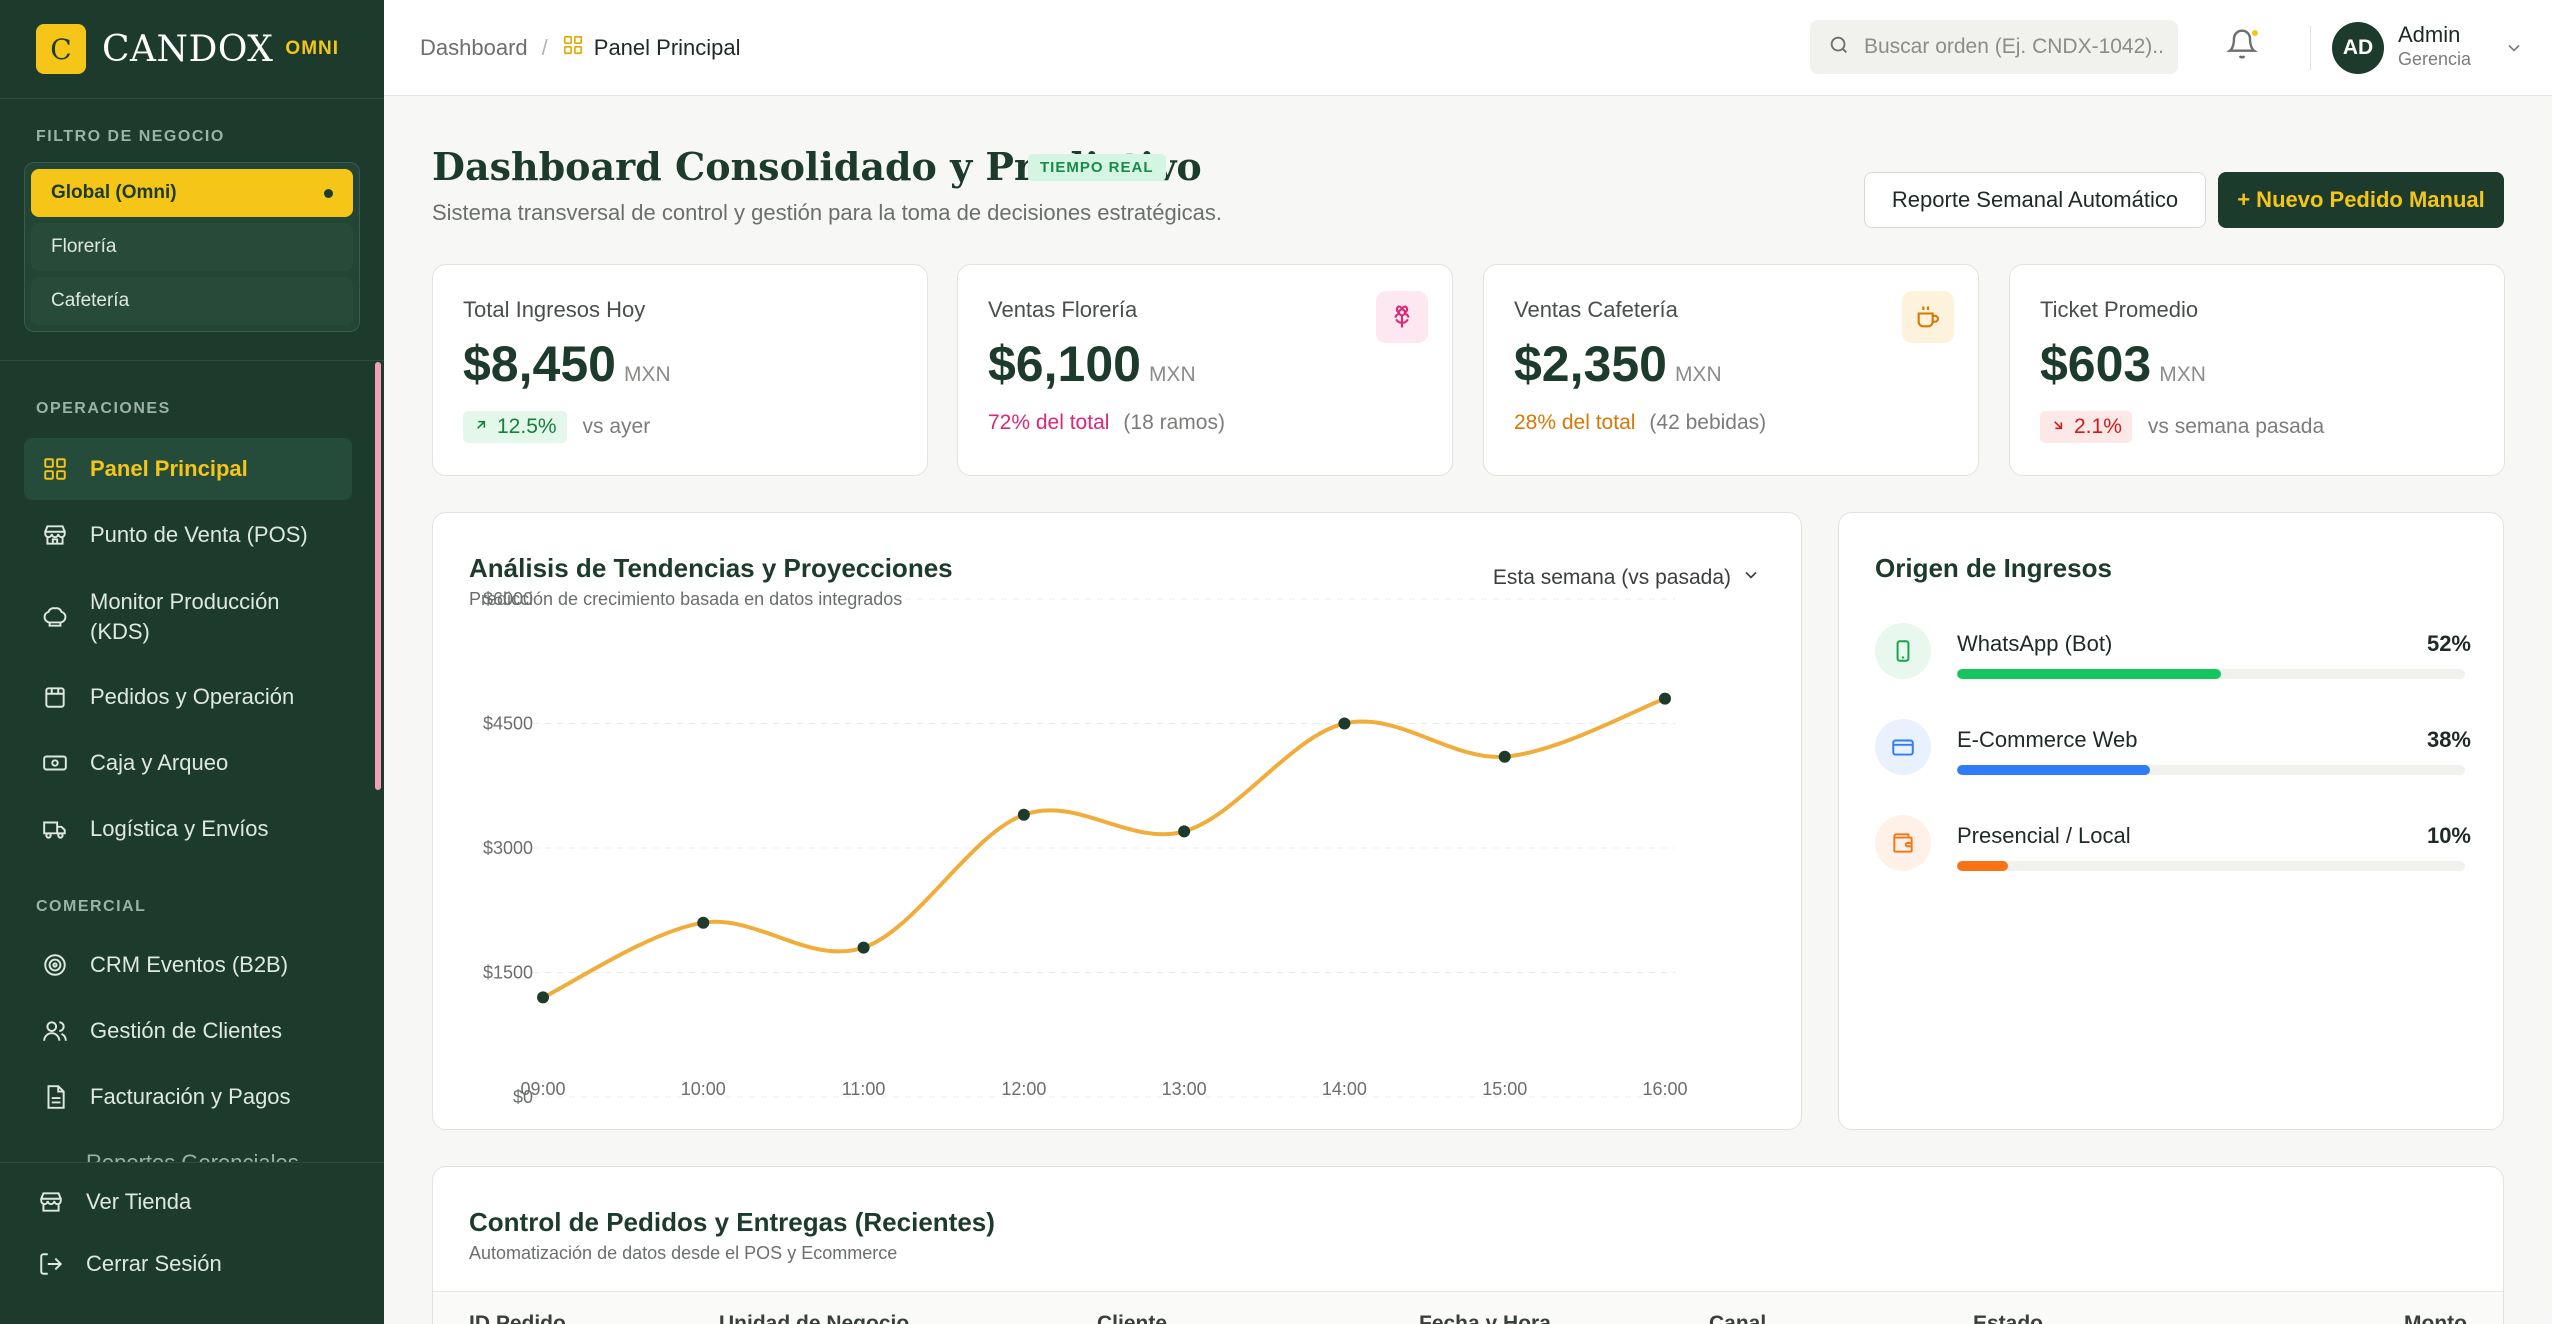 This screenshot has height=1324, width=2552. What do you see at coordinates (667, 47) in the screenshot?
I see `breadcrumb-current-label: Panel Principal` at bounding box center [667, 47].